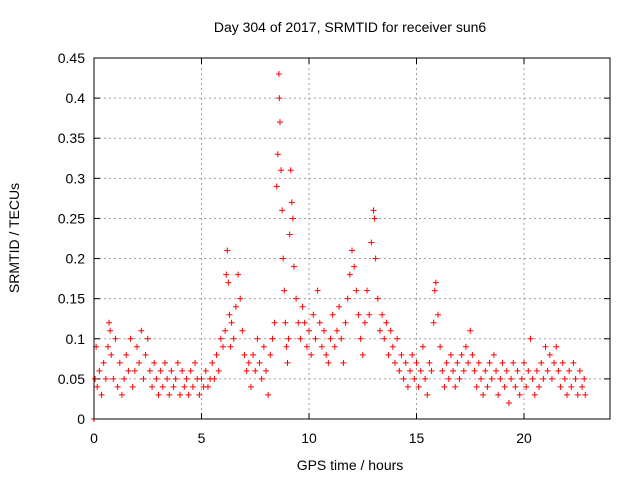 This screenshot has height=480, width=640. What do you see at coordinates (71, 379) in the screenshot?
I see `y-tick-label: 0.05` at bounding box center [71, 379].